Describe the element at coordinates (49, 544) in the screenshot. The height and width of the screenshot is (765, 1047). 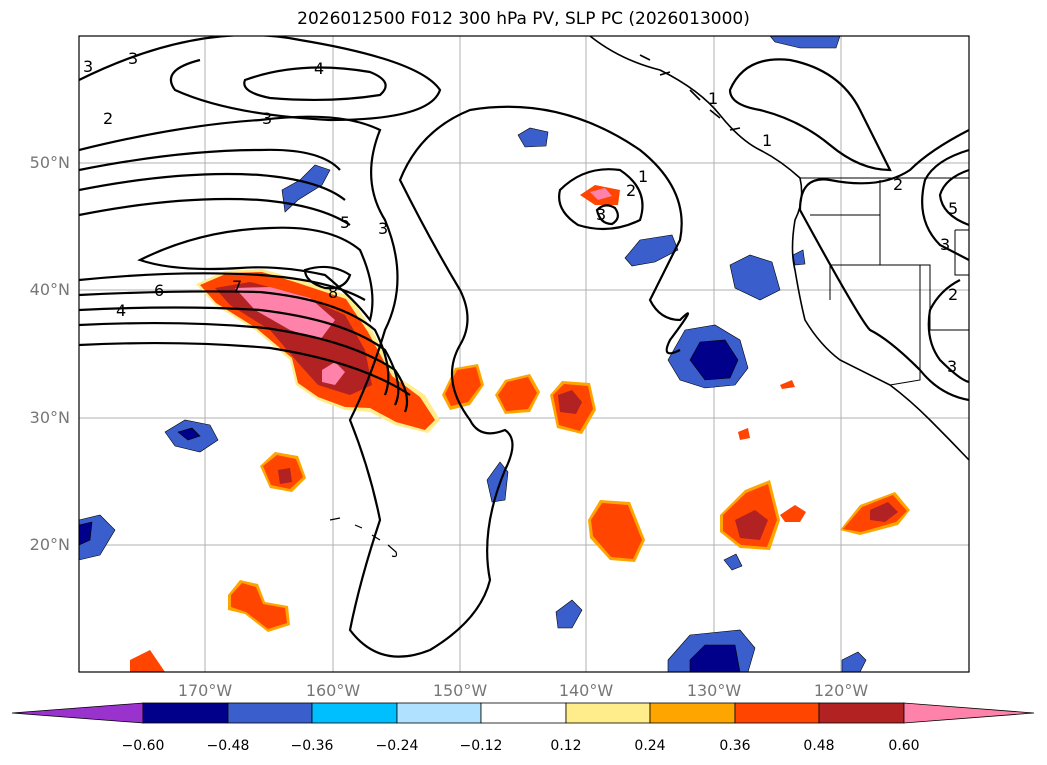
I see `lat-tick: 20°N` at that location.